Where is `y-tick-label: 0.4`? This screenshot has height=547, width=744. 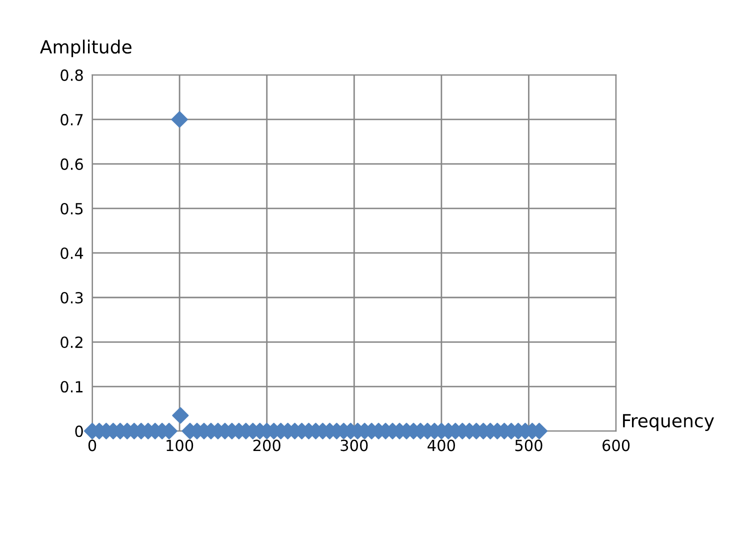
y-tick-label: 0.4 is located at coordinates (72, 253).